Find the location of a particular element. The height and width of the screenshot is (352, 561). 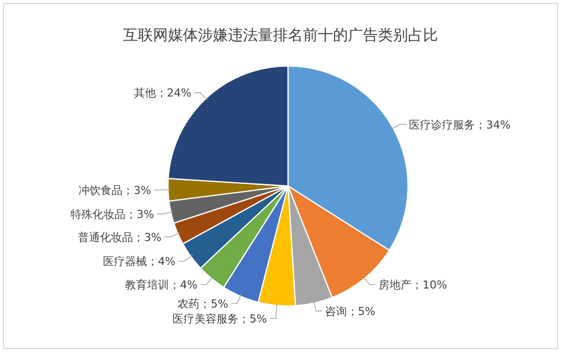

slice-label: 农药；5% is located at coordinates (203, 303).